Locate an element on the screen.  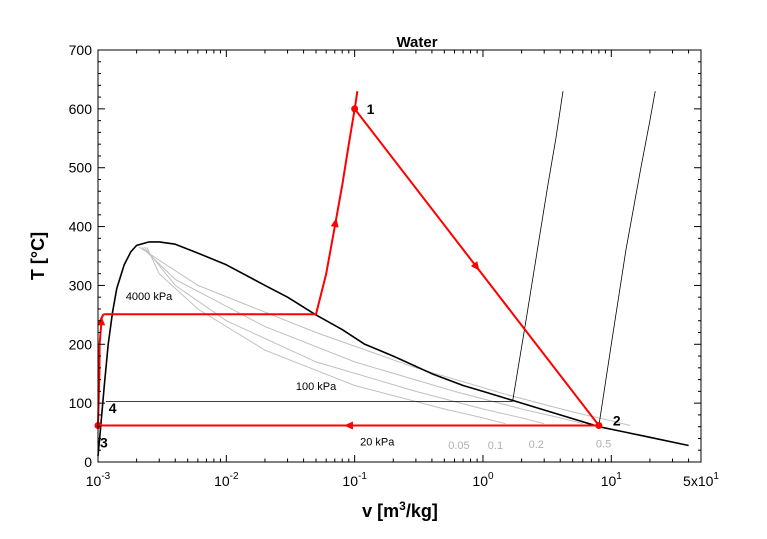
x-tick-label: 10⁻² is located at coordinates (226, 480).